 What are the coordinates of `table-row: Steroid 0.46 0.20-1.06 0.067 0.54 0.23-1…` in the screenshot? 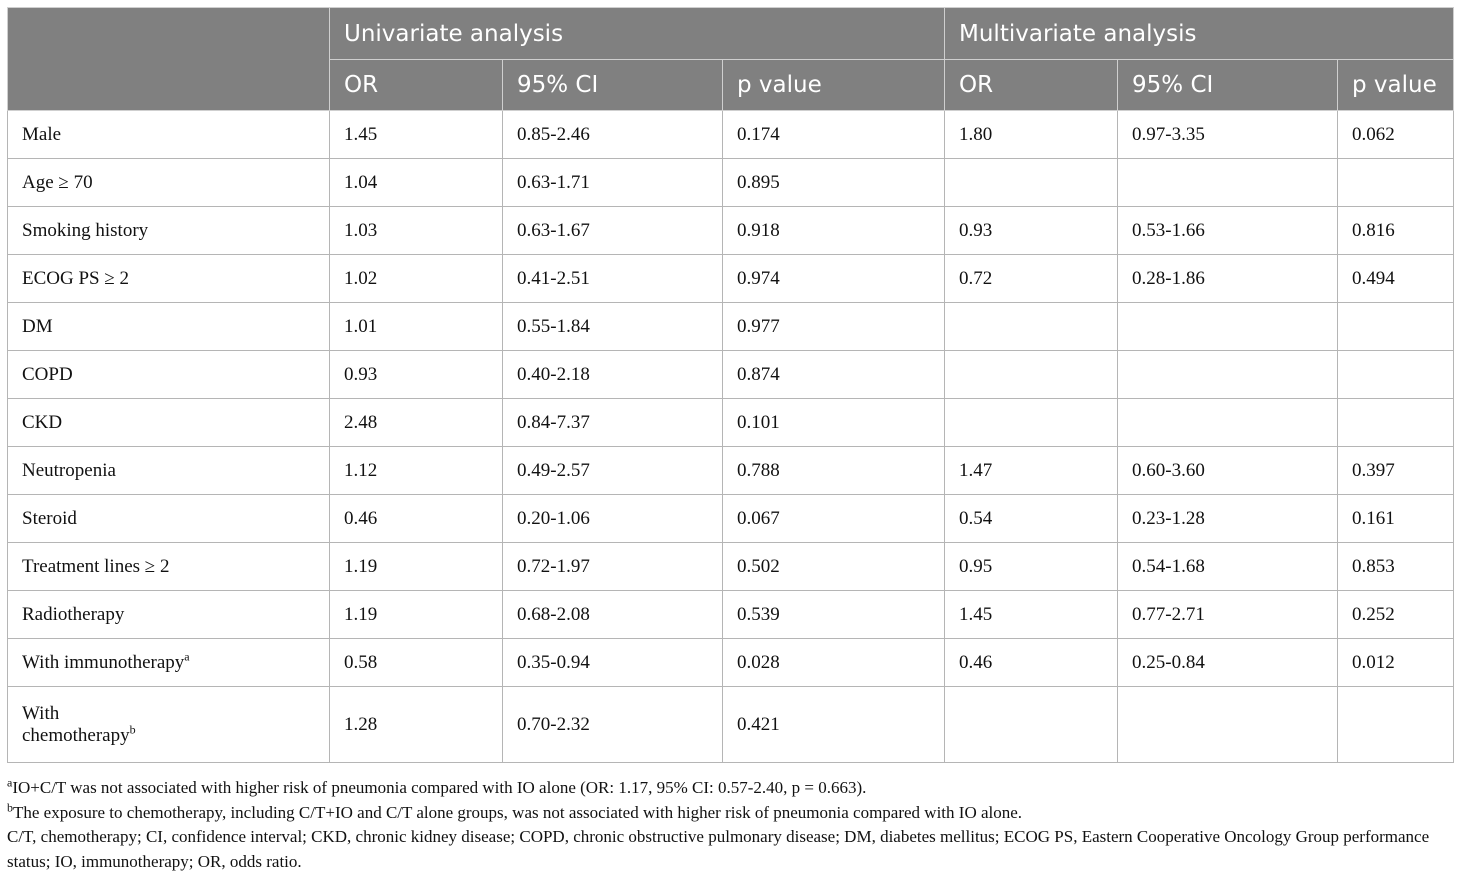 It's located at (731, 518).